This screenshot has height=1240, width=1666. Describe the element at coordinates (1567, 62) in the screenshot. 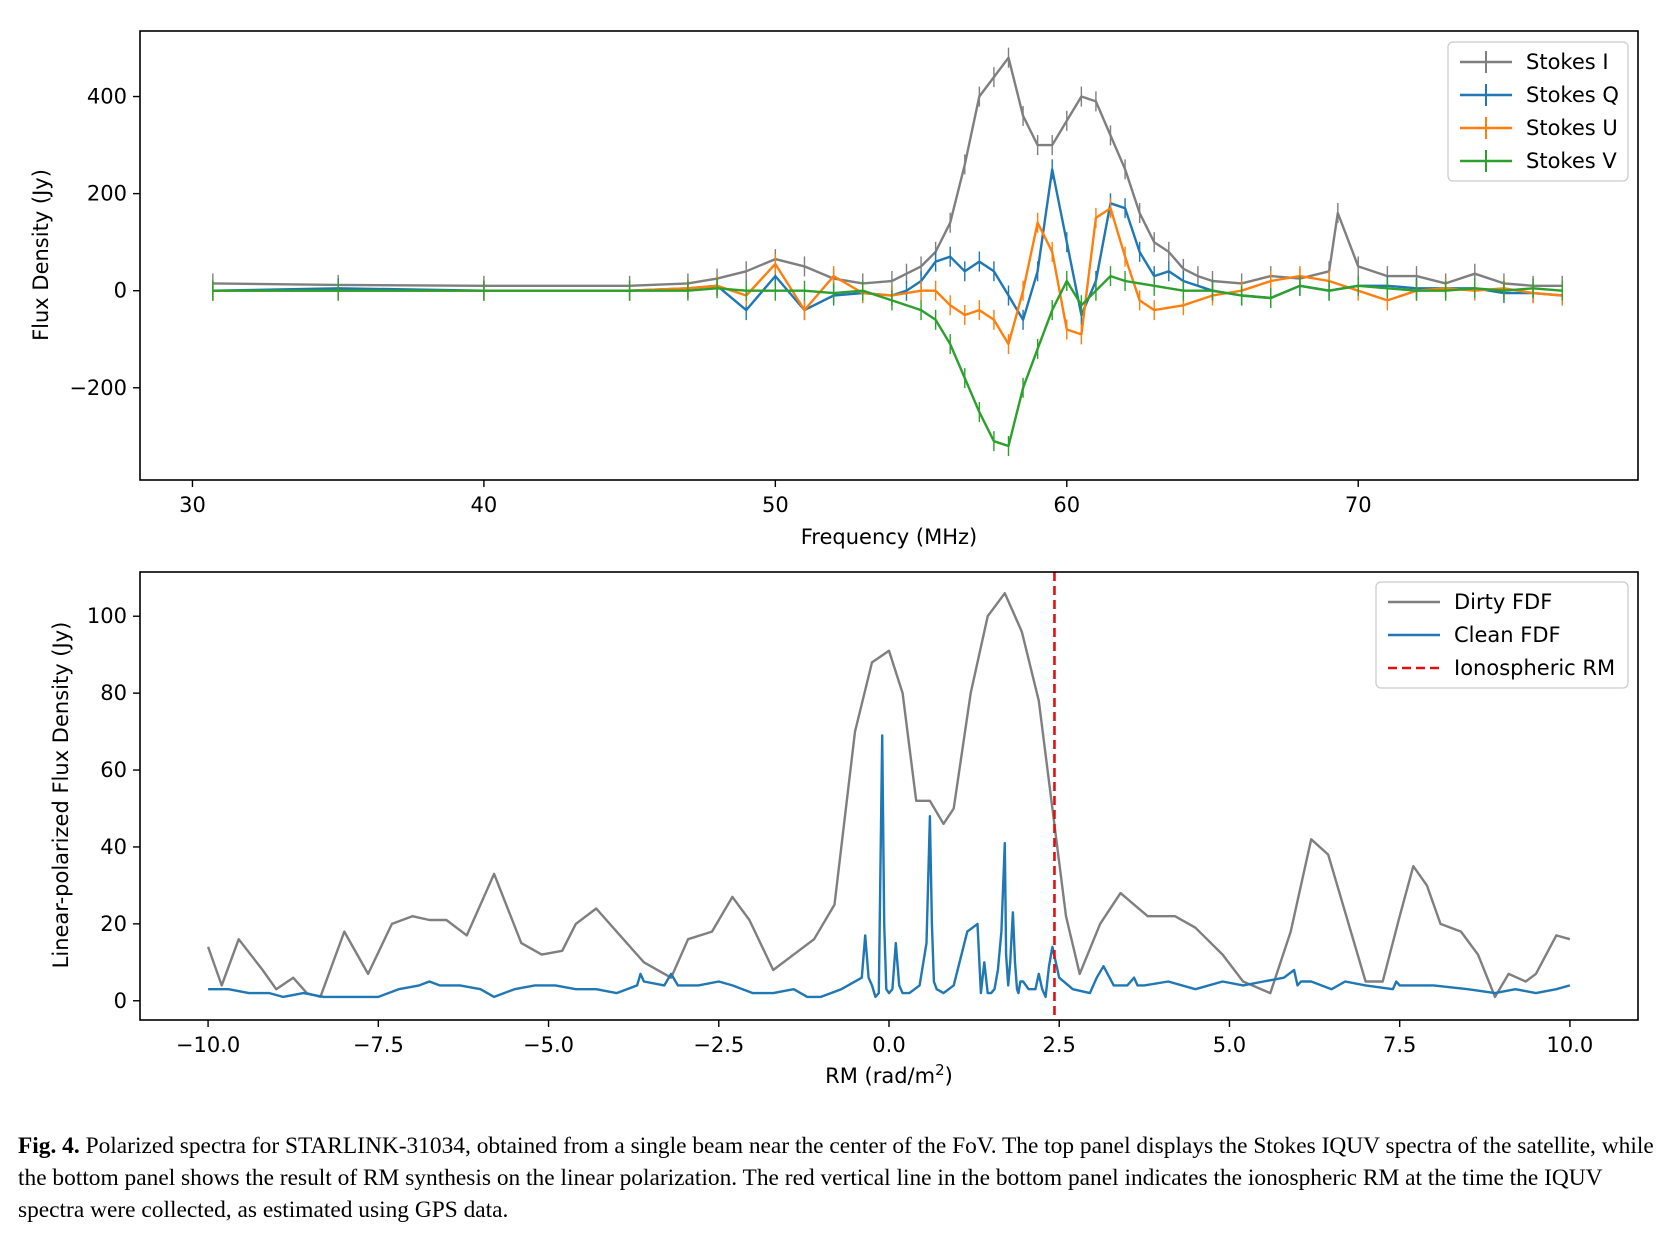

I see `legend-label: Stokes I` at that location.